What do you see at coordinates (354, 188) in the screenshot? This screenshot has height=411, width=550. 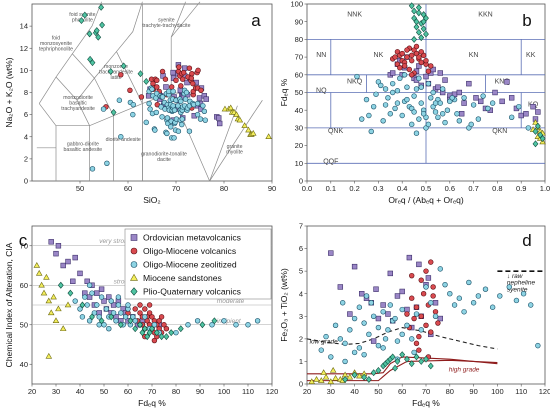 I see `x-tick-label: 0.2` at bounding box center [354, 188].